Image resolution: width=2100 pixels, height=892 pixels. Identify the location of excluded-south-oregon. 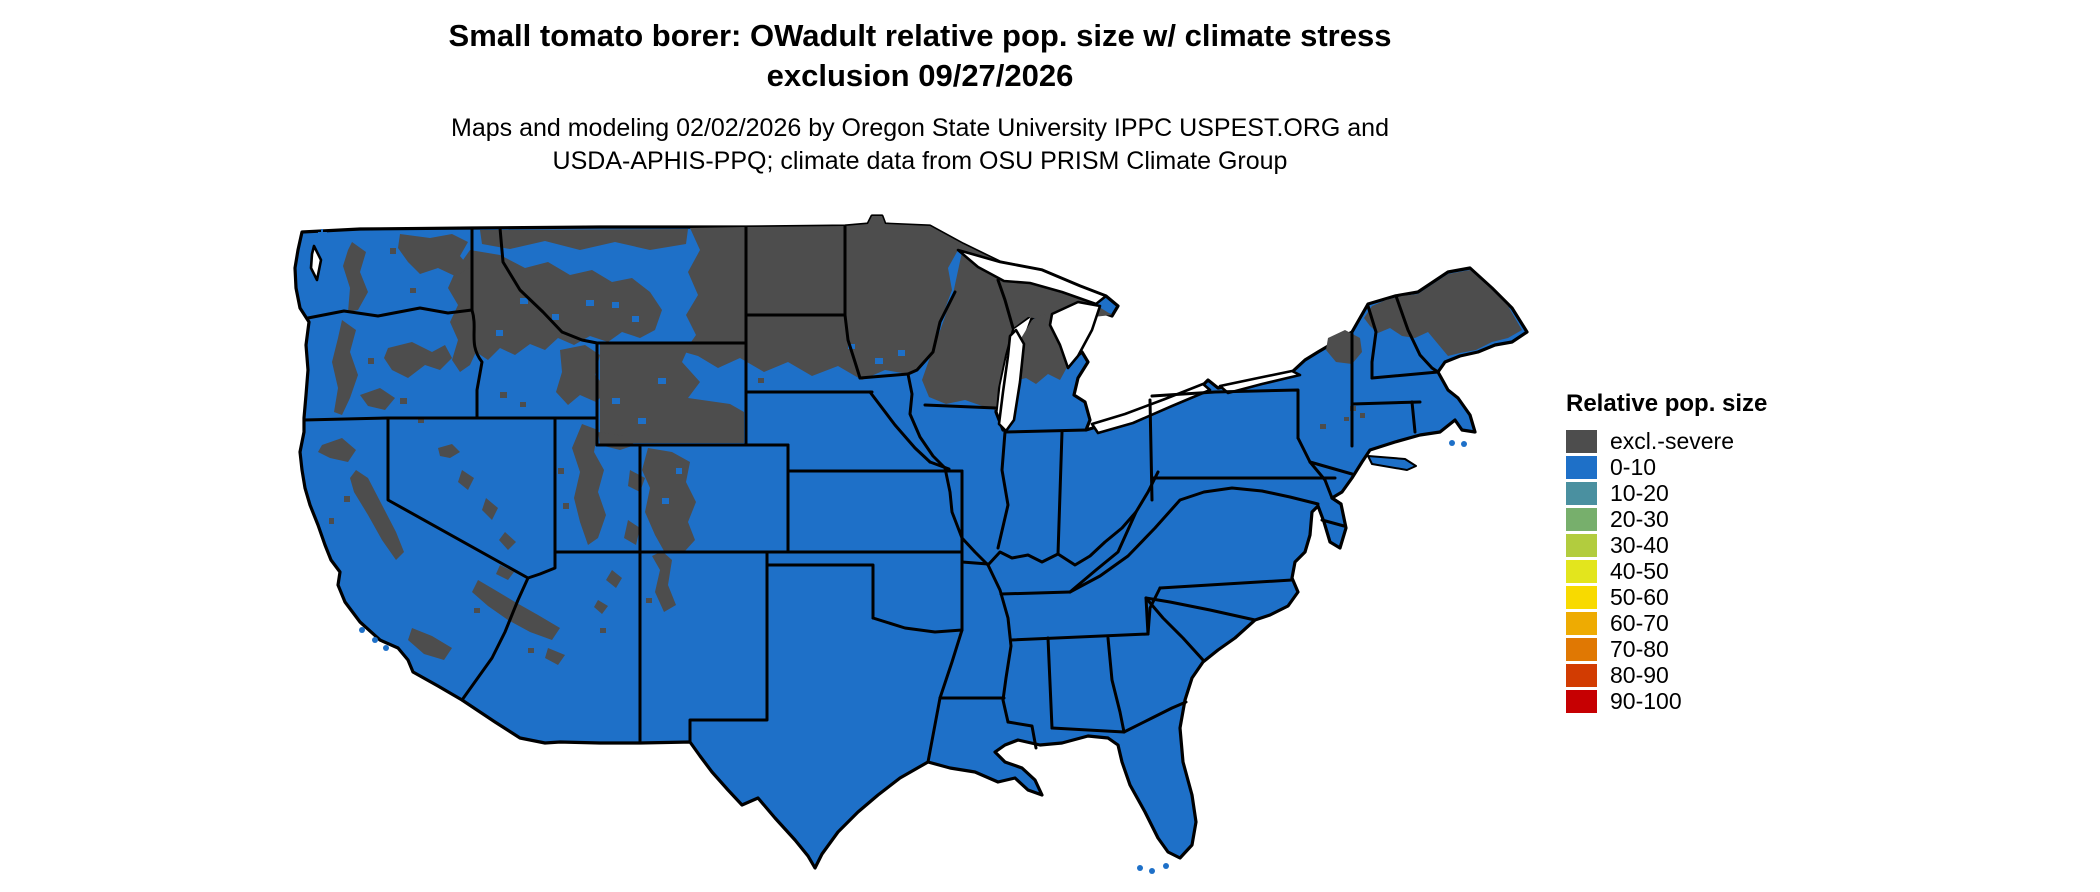
(377, 399).